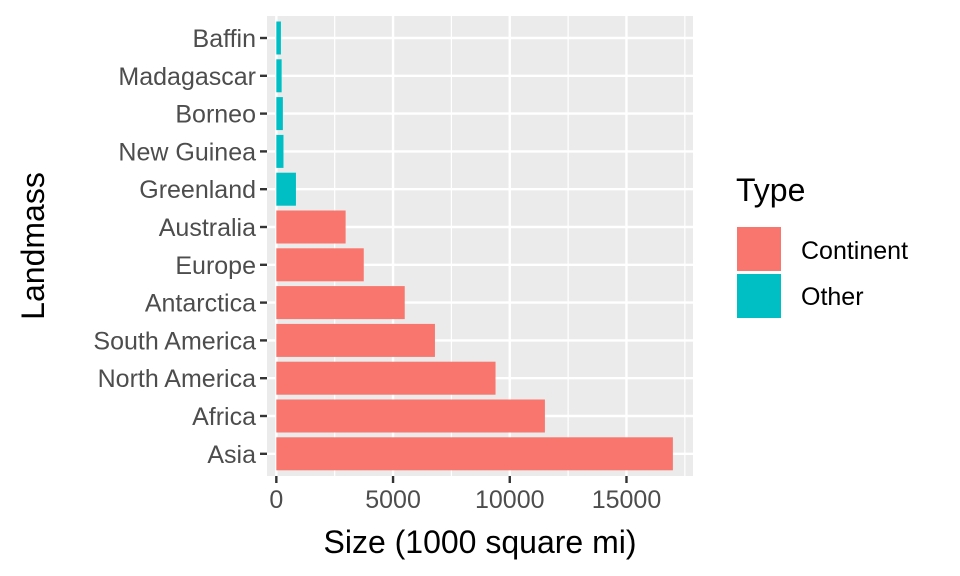  I want to click on x-tick-label: 15000, so click(627, 500).